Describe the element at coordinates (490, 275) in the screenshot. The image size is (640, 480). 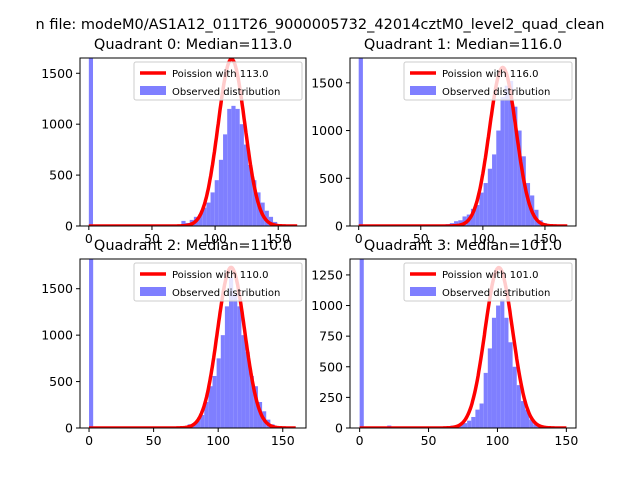
I see `legend-label: Poission with 101.0` at that location.